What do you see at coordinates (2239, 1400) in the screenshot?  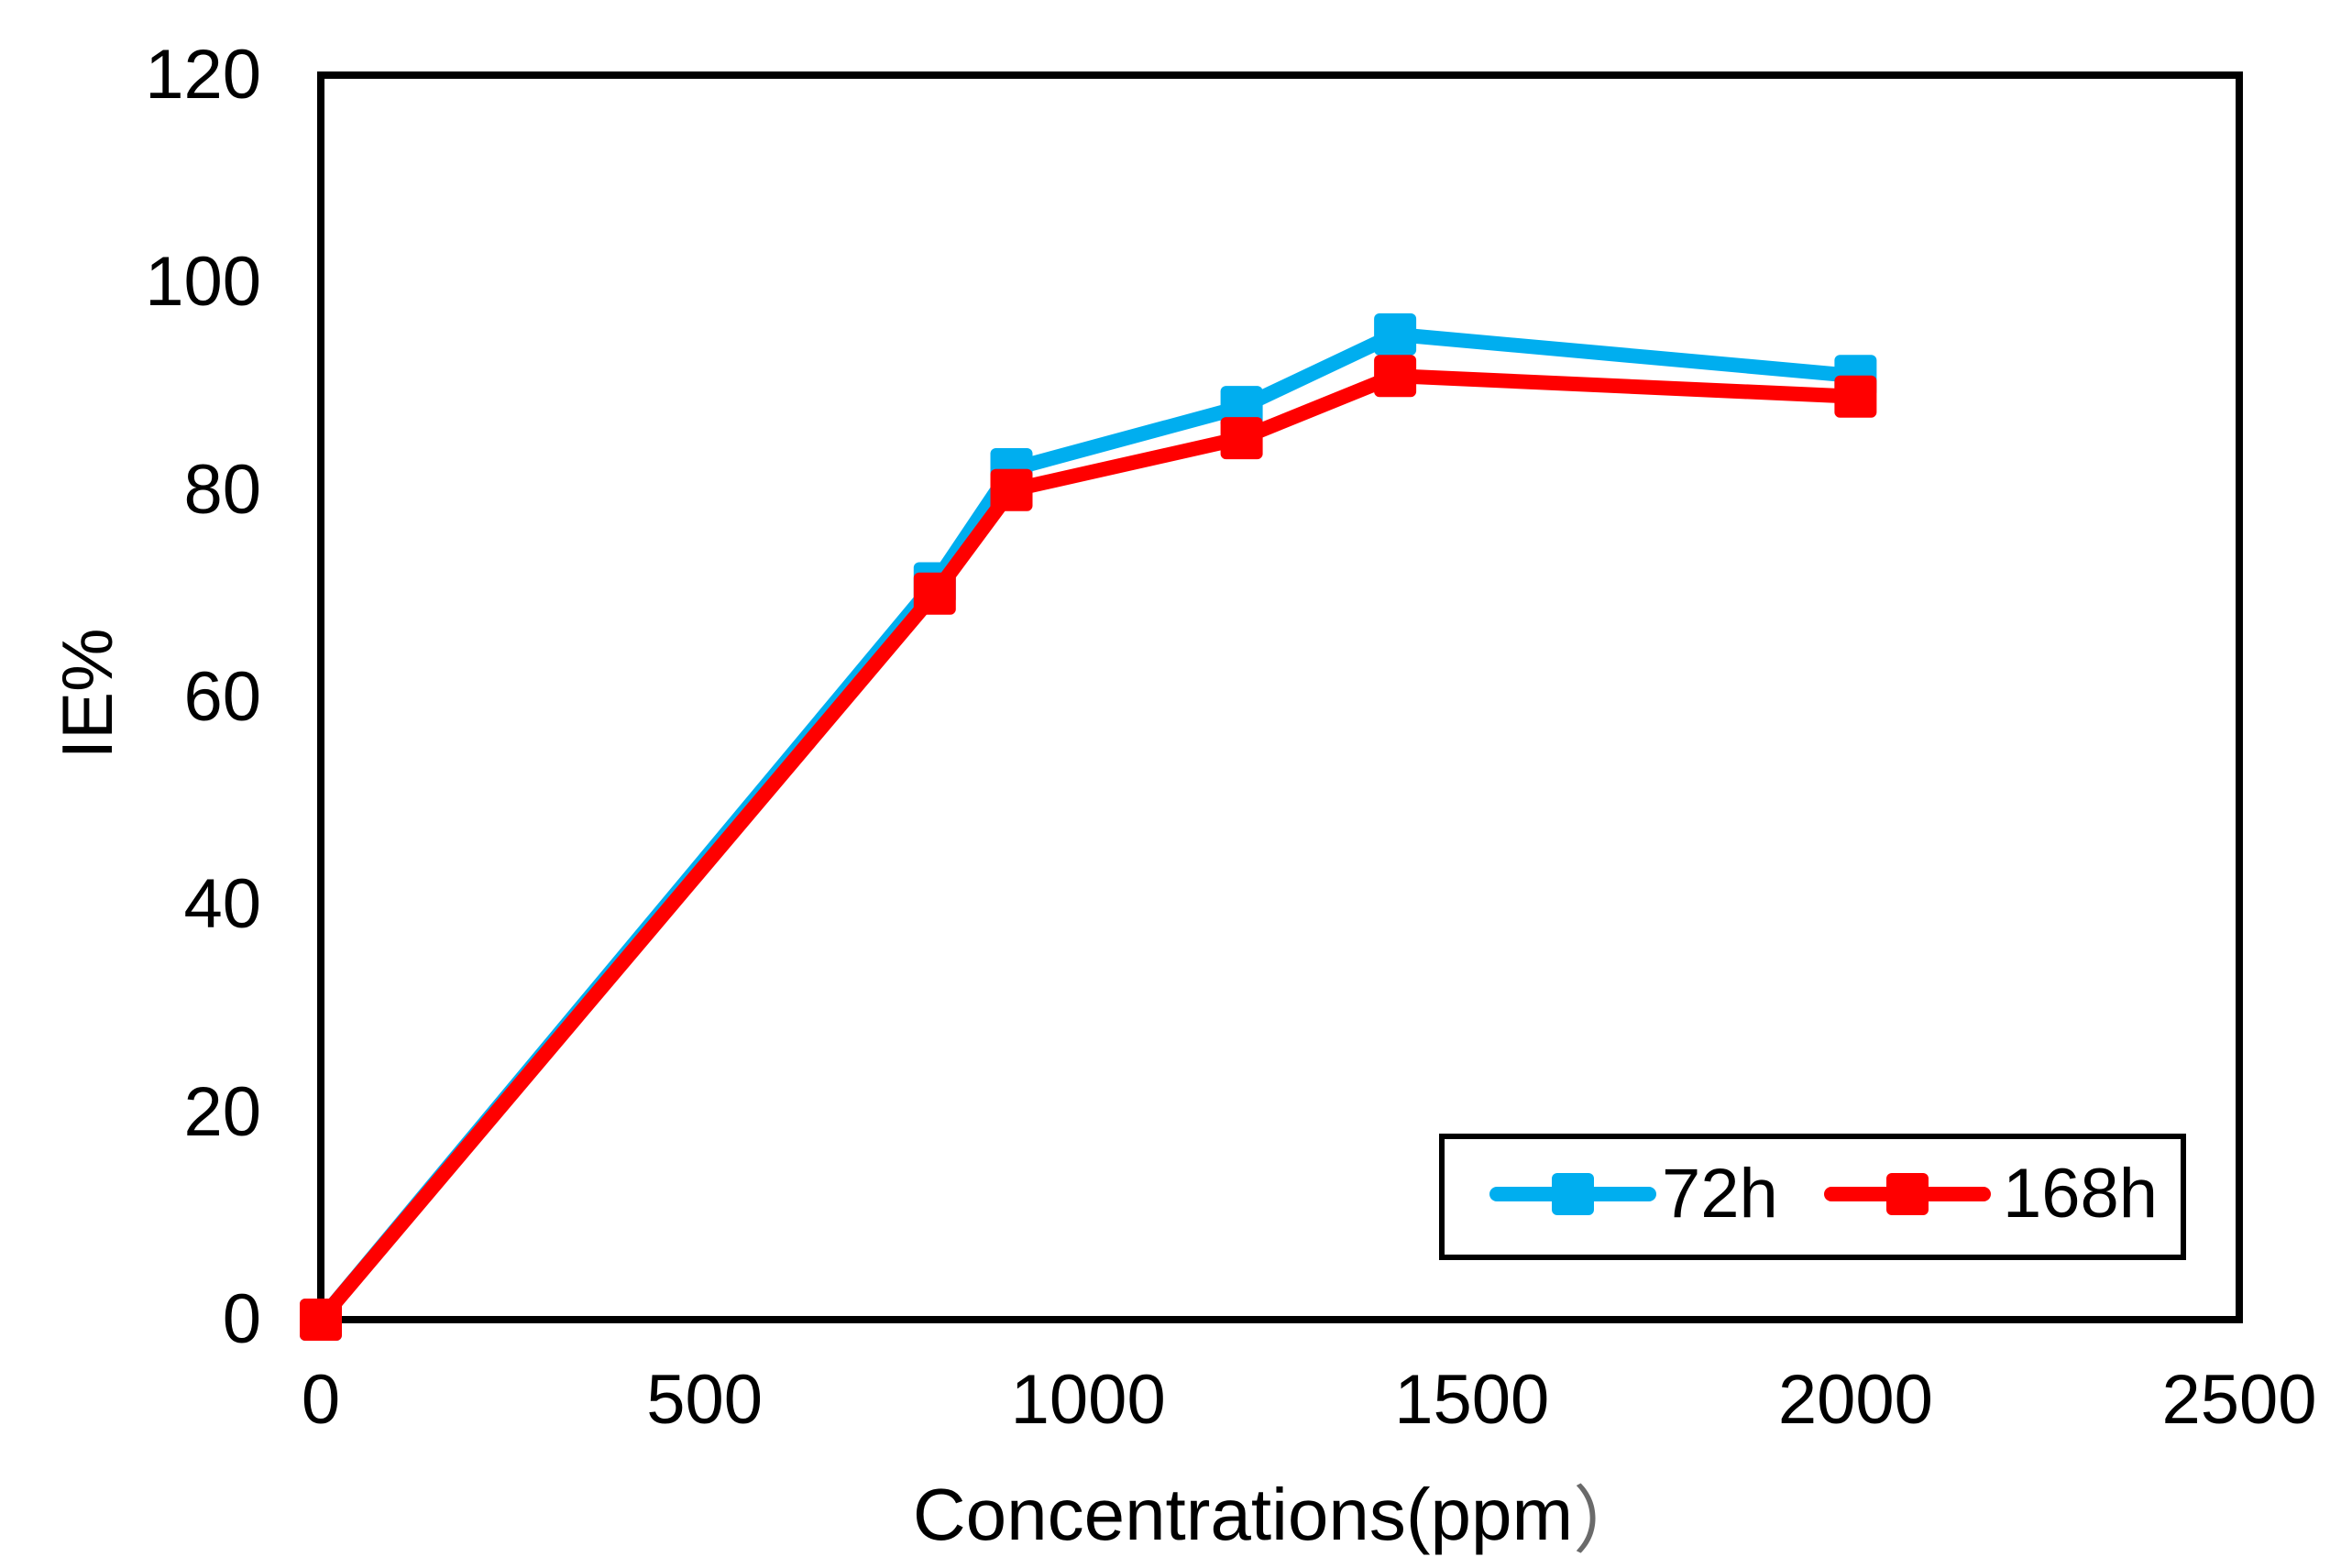 I see `x-tick-label-2500: 2500` at bounding box center [2239, 1400].